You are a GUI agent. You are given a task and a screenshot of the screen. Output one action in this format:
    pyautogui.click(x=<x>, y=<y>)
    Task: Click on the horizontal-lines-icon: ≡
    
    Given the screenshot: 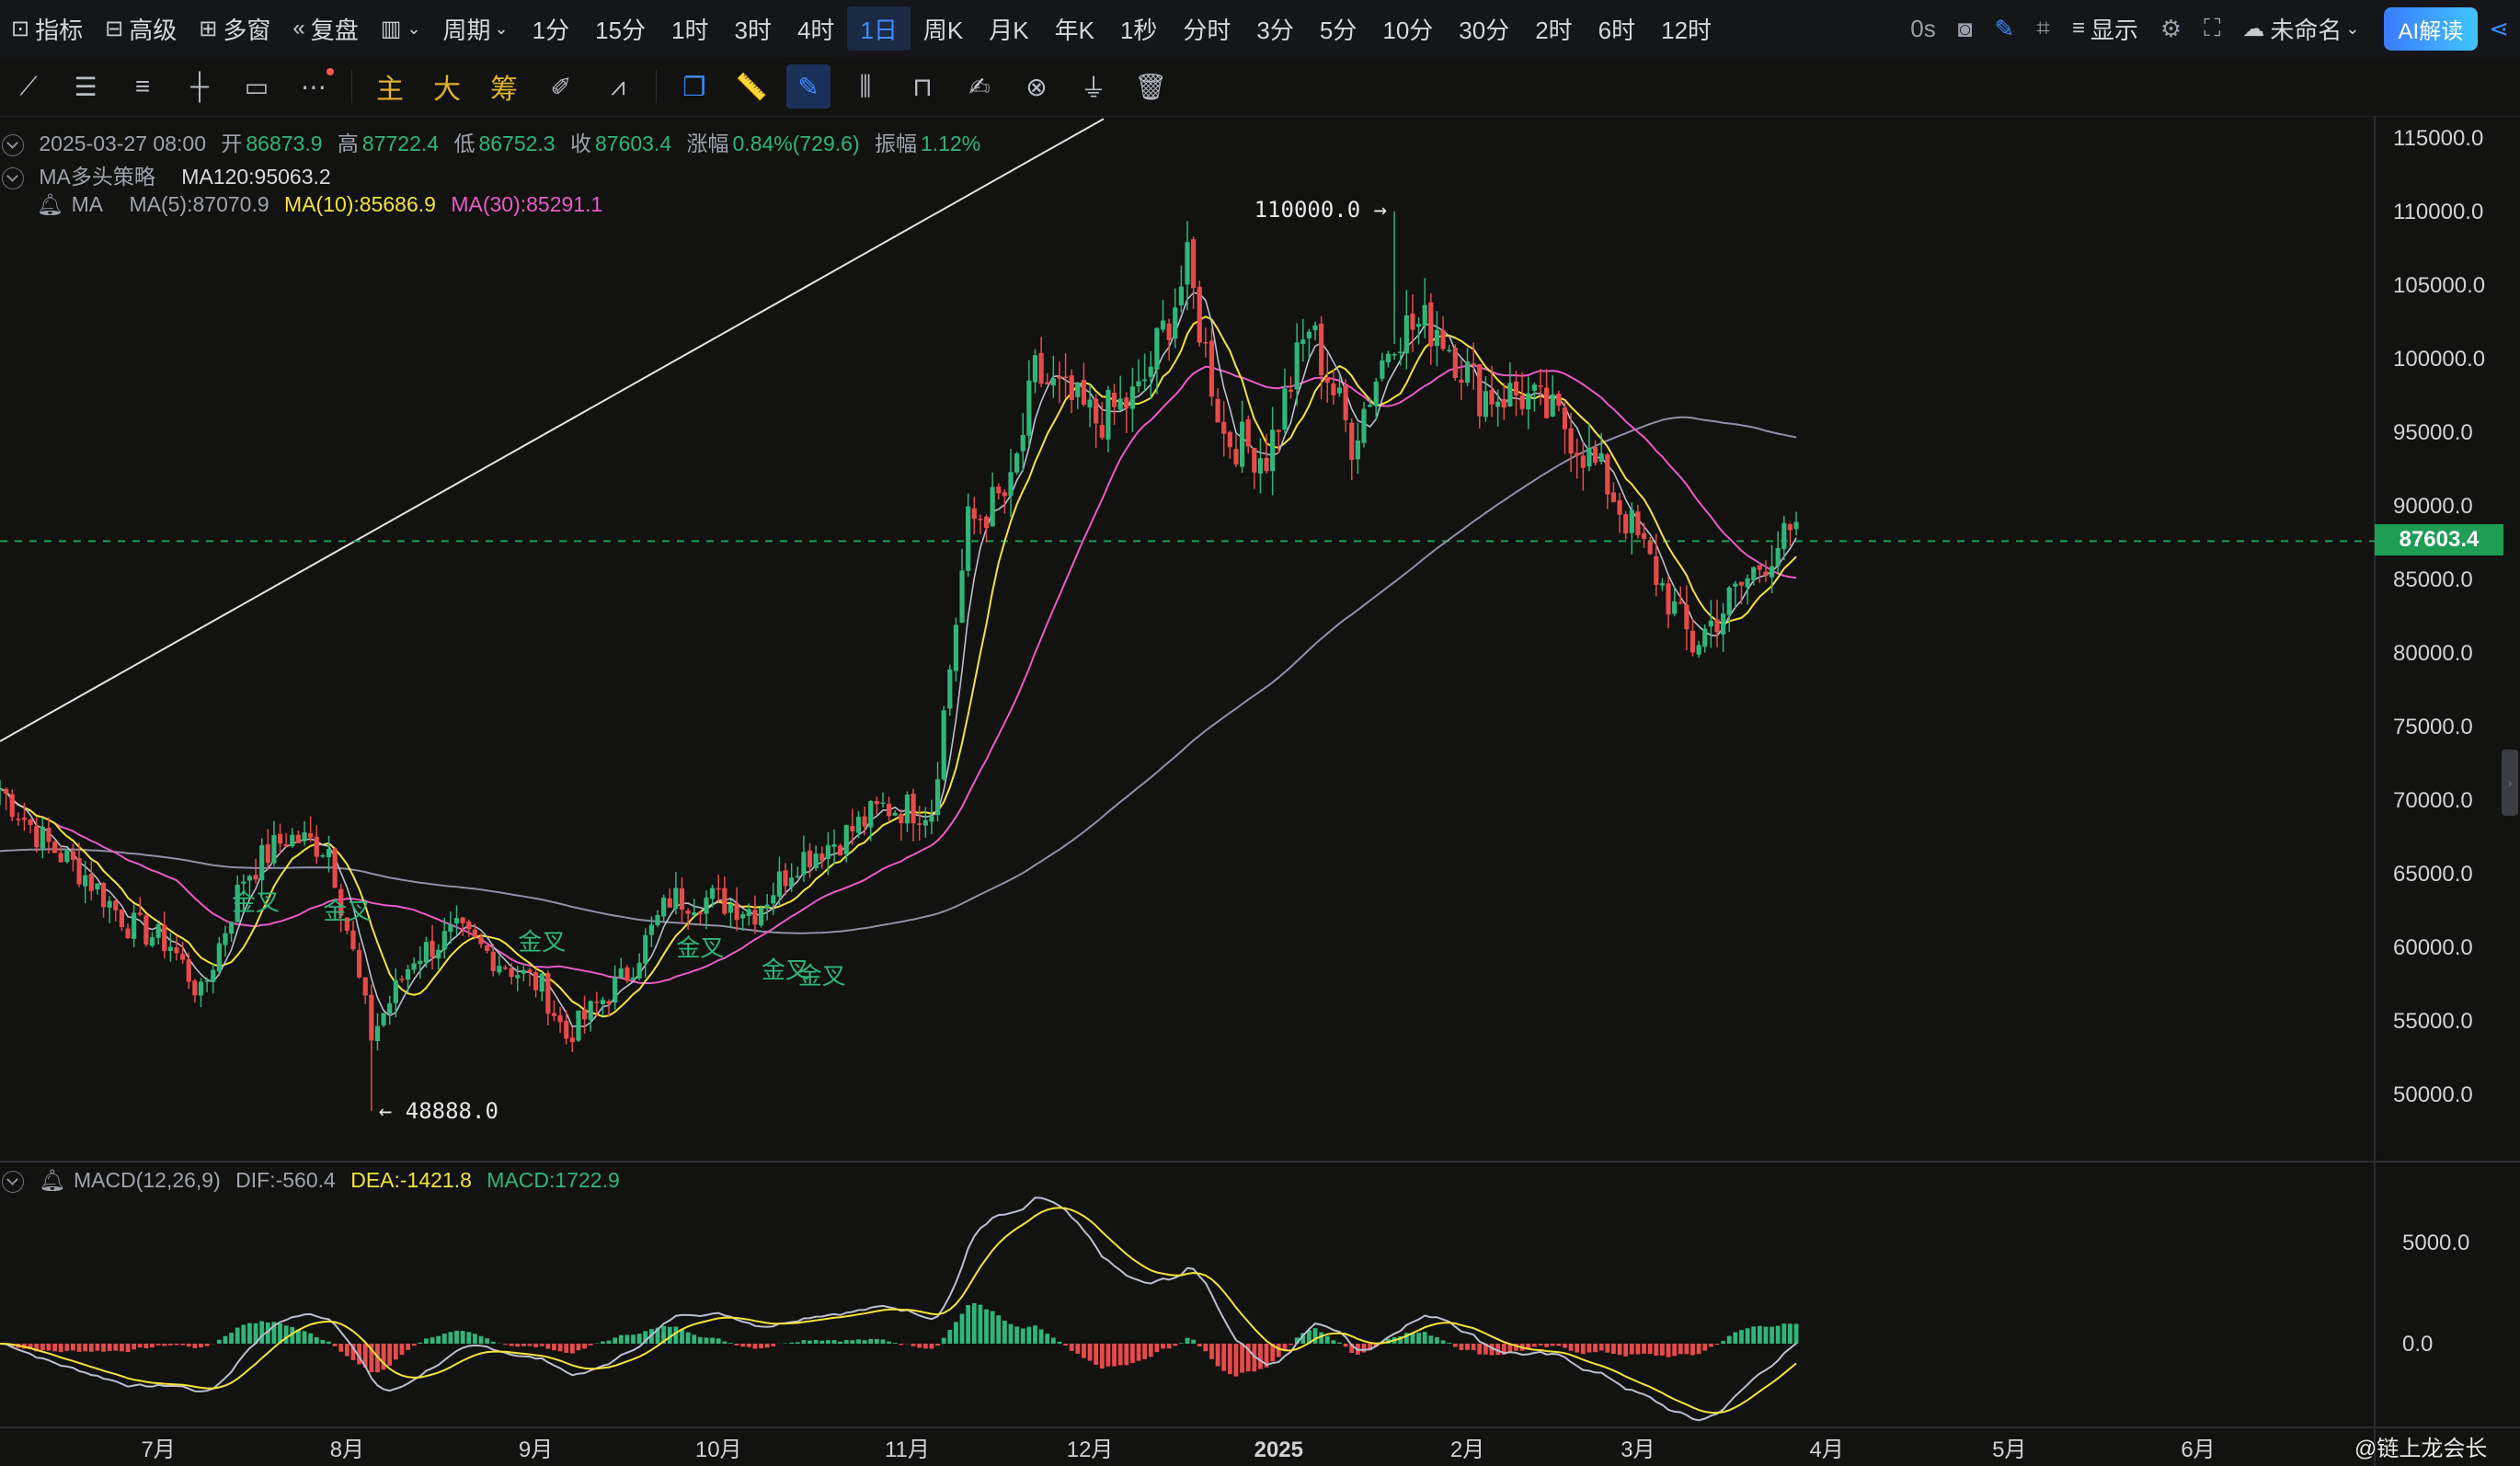 What is the action you would take?
    pyautogui.click(x=142, y=86)
    